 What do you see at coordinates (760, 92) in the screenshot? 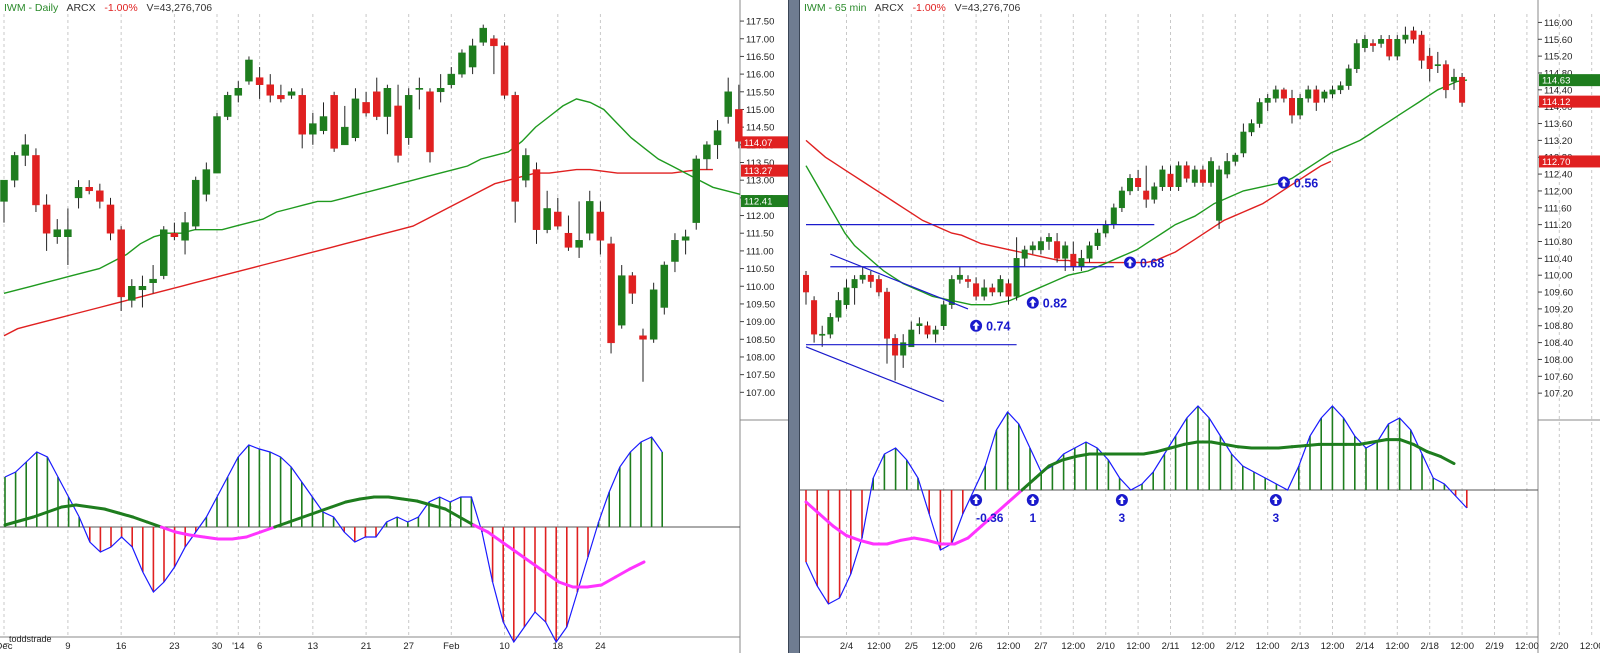
I see `price-tick-label: 115.50` at bounding box center [760, 92].